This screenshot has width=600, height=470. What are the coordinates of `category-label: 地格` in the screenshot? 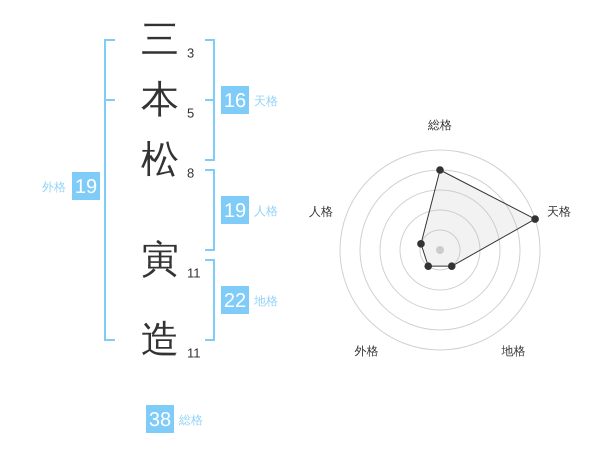 It's located at (265, 301).